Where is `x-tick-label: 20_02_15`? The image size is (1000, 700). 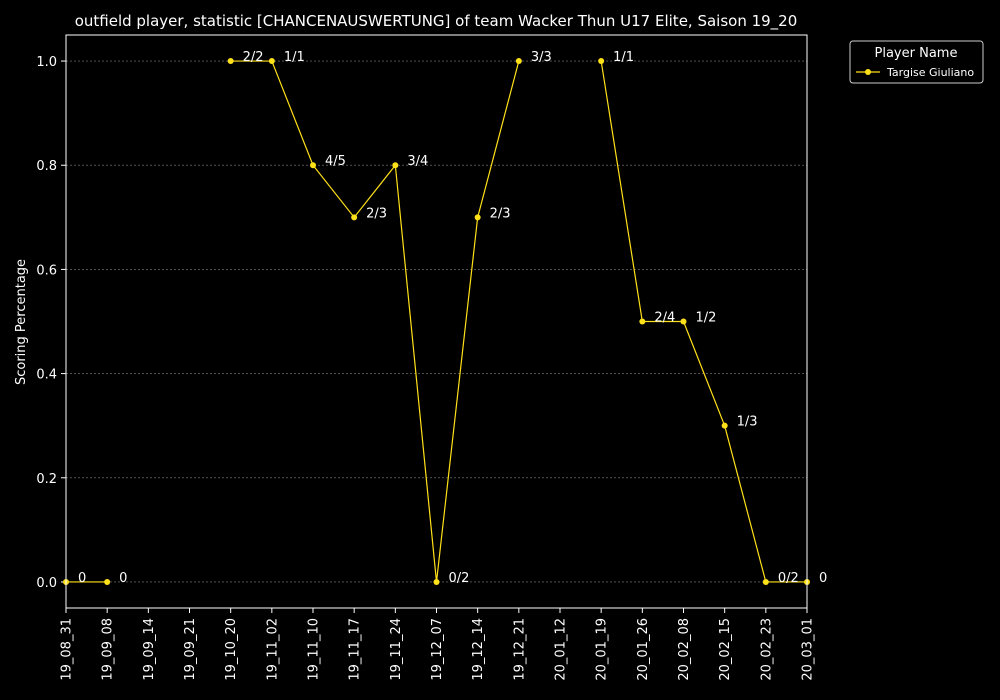 x-tick-label: 20_02_15 is located at coordinates (725, 649).